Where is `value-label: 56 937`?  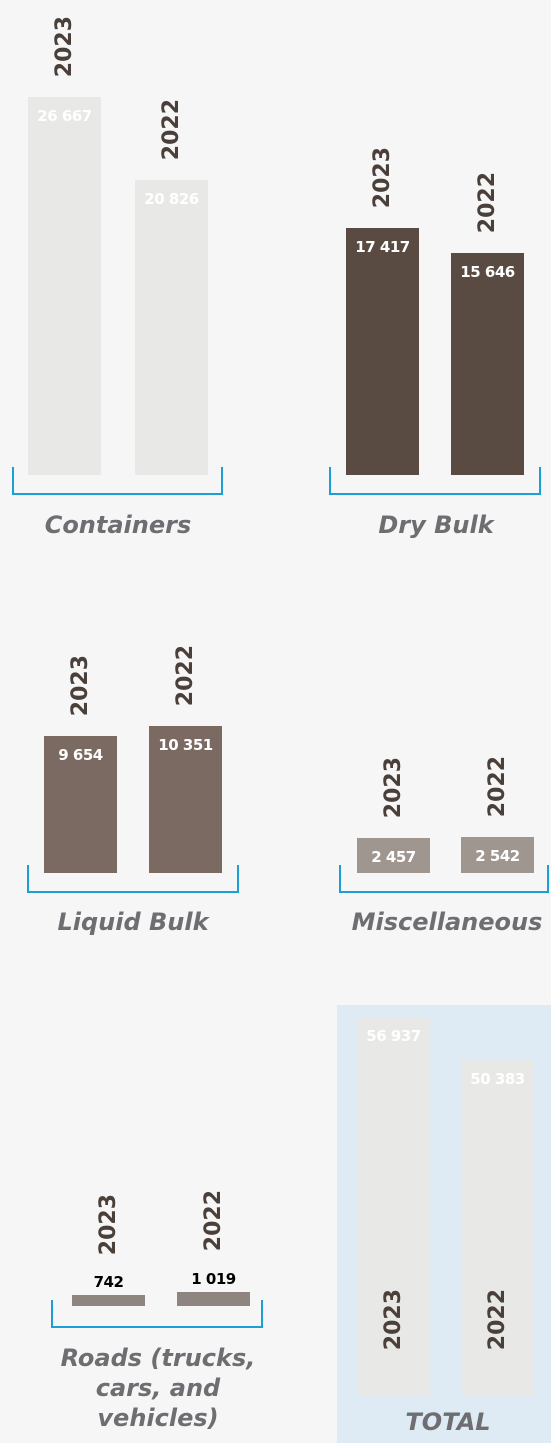 value-label: 56 937 is located at coordinates (393, 1035).